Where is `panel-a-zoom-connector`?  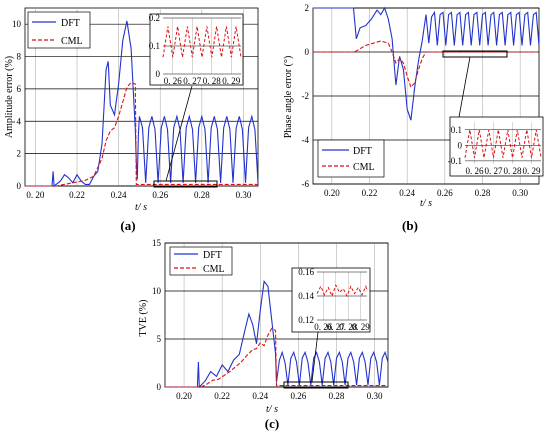 panel-a-zoom-connector is located at coordinates (179, 133).